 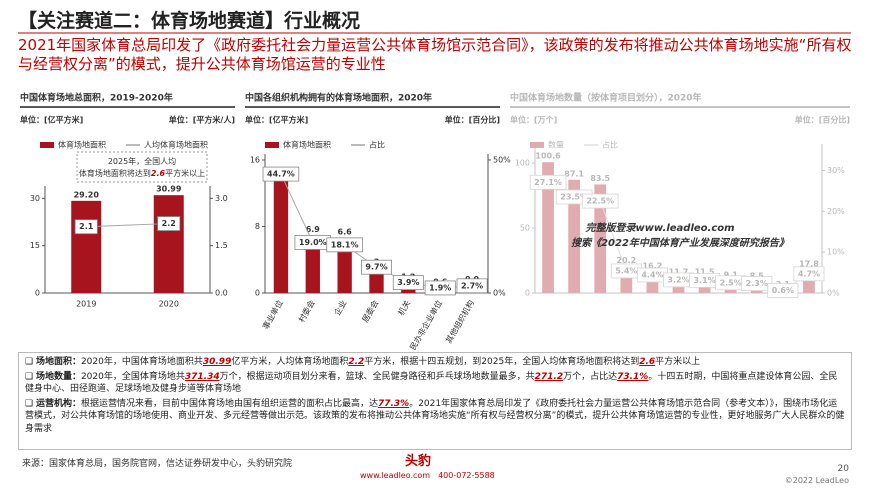 I want to click on data-label: 100.6, so click(x=548, y=156).